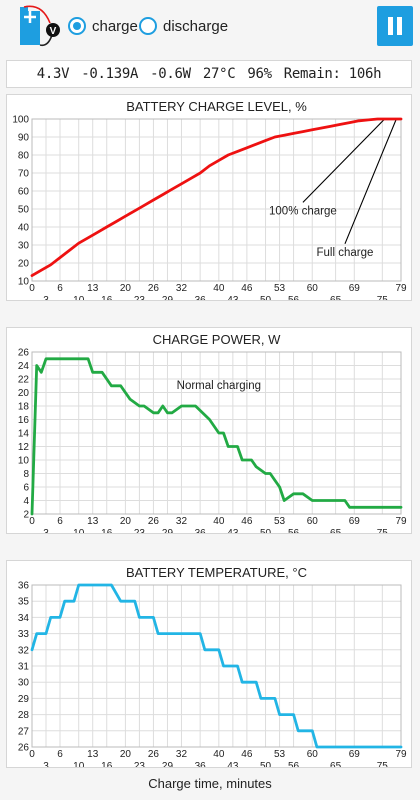 The height and width of the screenshot is (800, 420). Describe the element at coordinates (332, 74) in the screenshot. I see `remaining-time-readout: Remain: 106h` at that location.